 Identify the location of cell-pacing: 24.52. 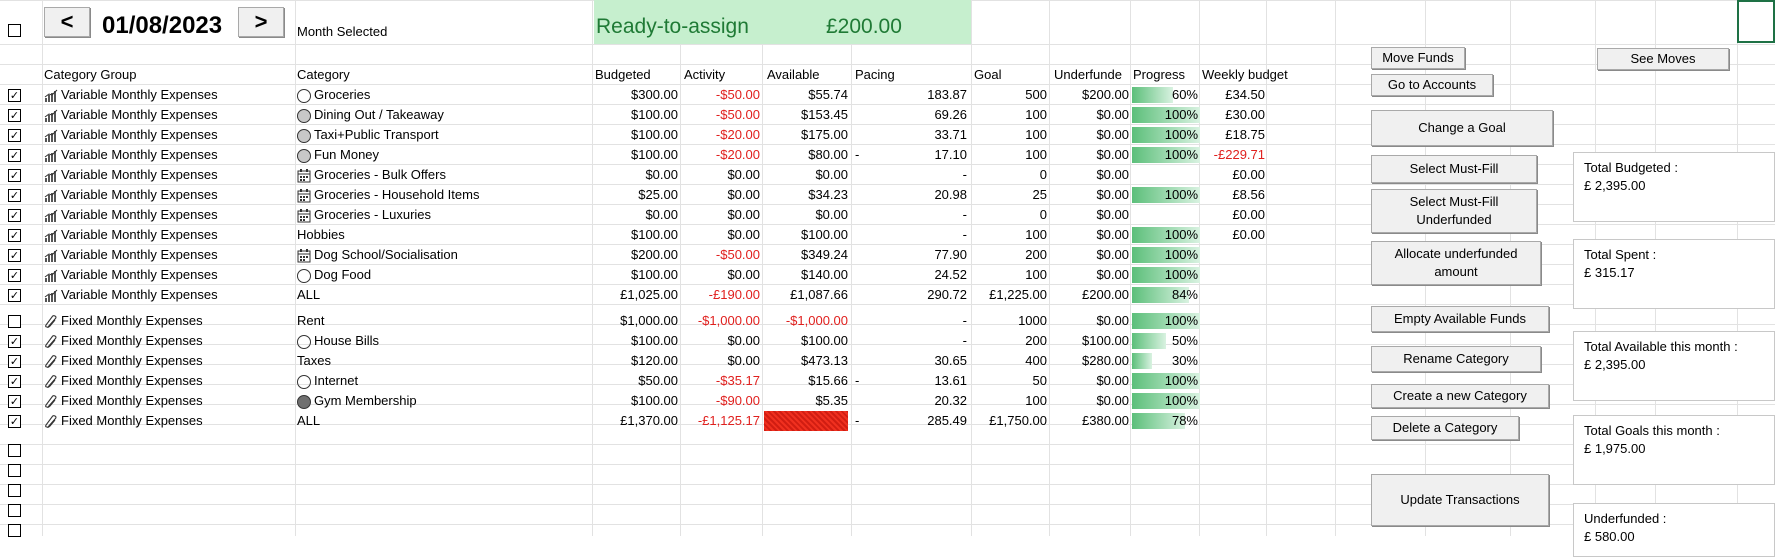
(950, 274).